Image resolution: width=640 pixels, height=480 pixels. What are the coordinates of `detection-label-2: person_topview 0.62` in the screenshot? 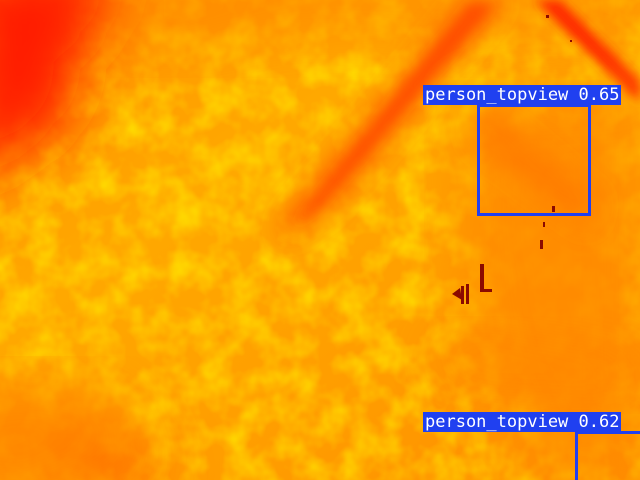 It's located at (522, 422).